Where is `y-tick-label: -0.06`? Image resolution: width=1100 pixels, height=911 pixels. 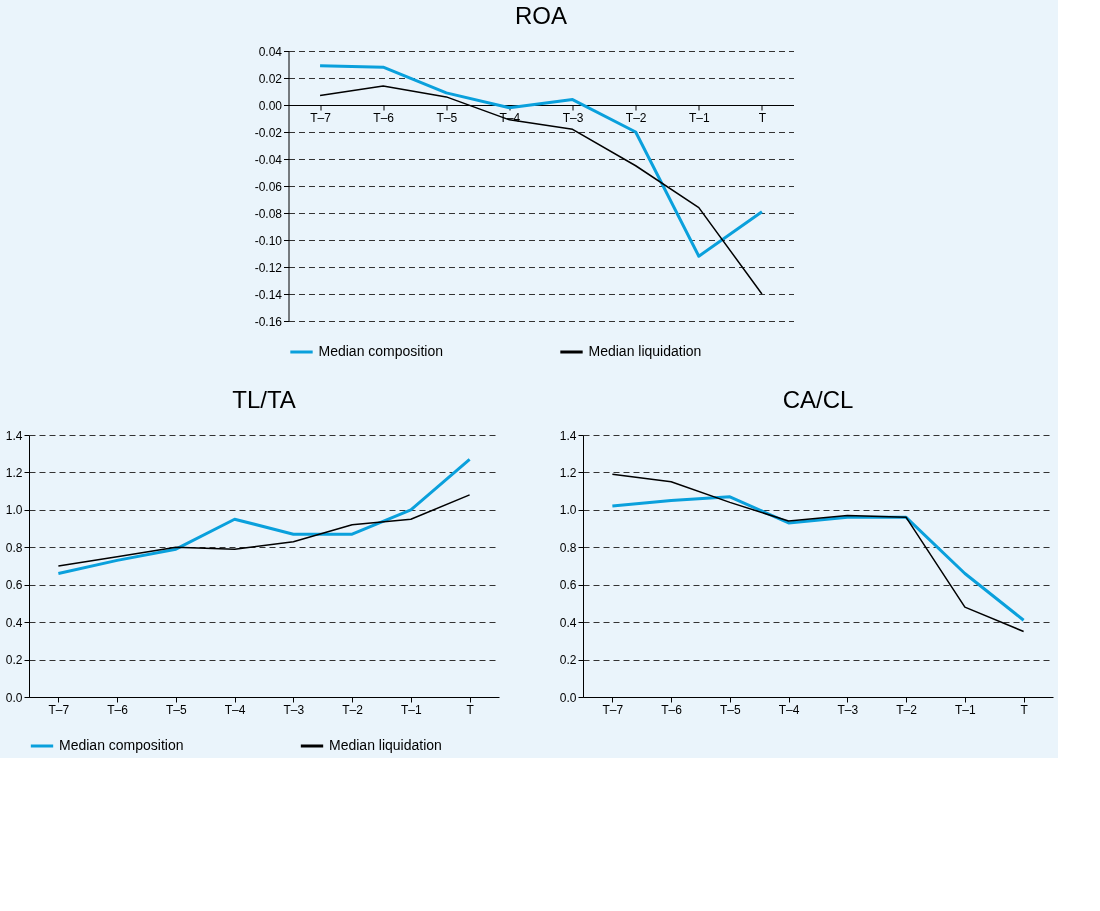 y-tick-label: -0.06 is located at coordinates (268, 186).